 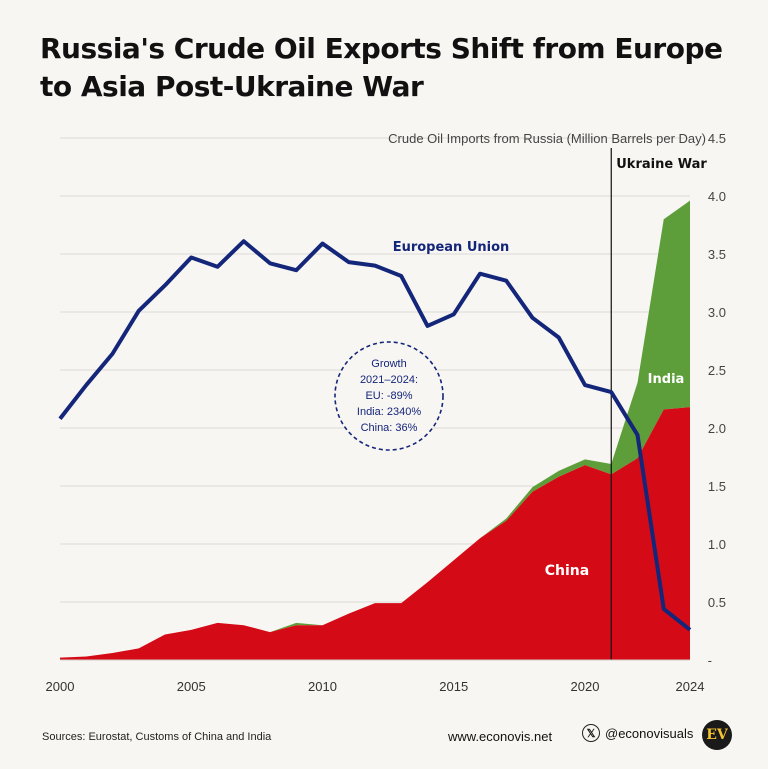 What do you see at coordinates (717, 486) in the screenshot?
I see `y-tick-label: 1.5` at bounding box center [717, 486].